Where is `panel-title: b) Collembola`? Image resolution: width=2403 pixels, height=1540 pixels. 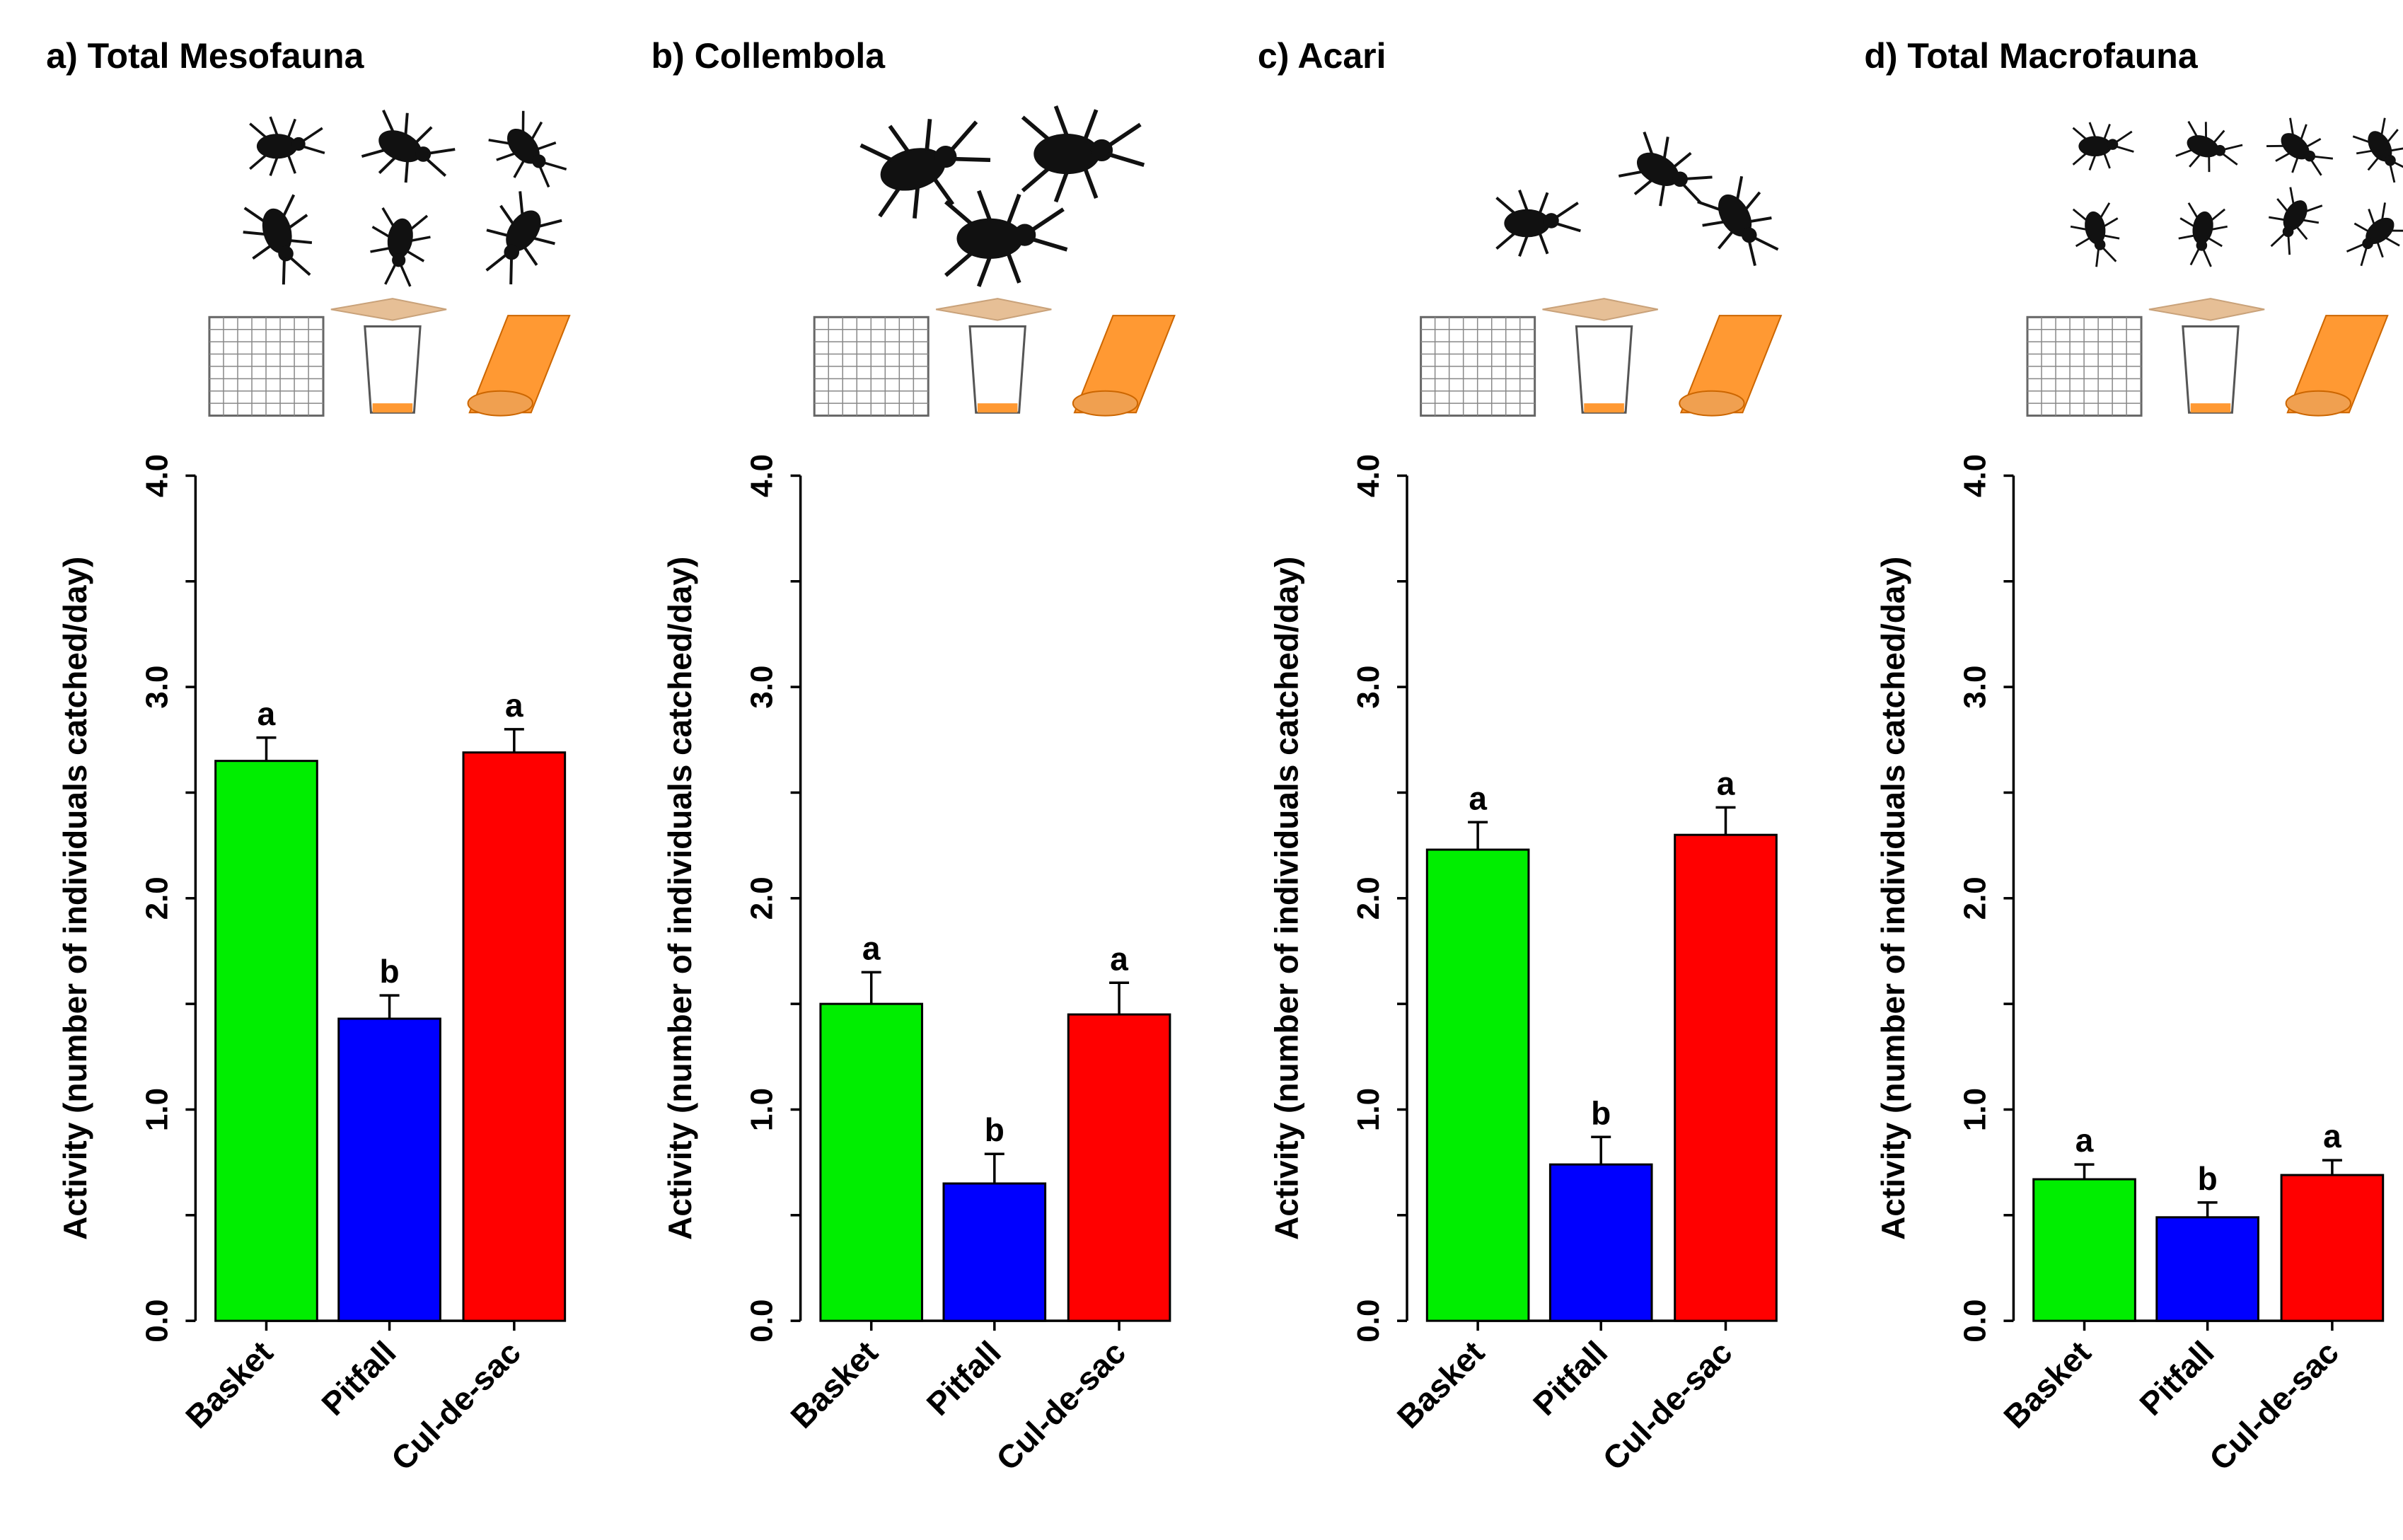
panel-title: b) Collembola is located at coordinates (769, 56).